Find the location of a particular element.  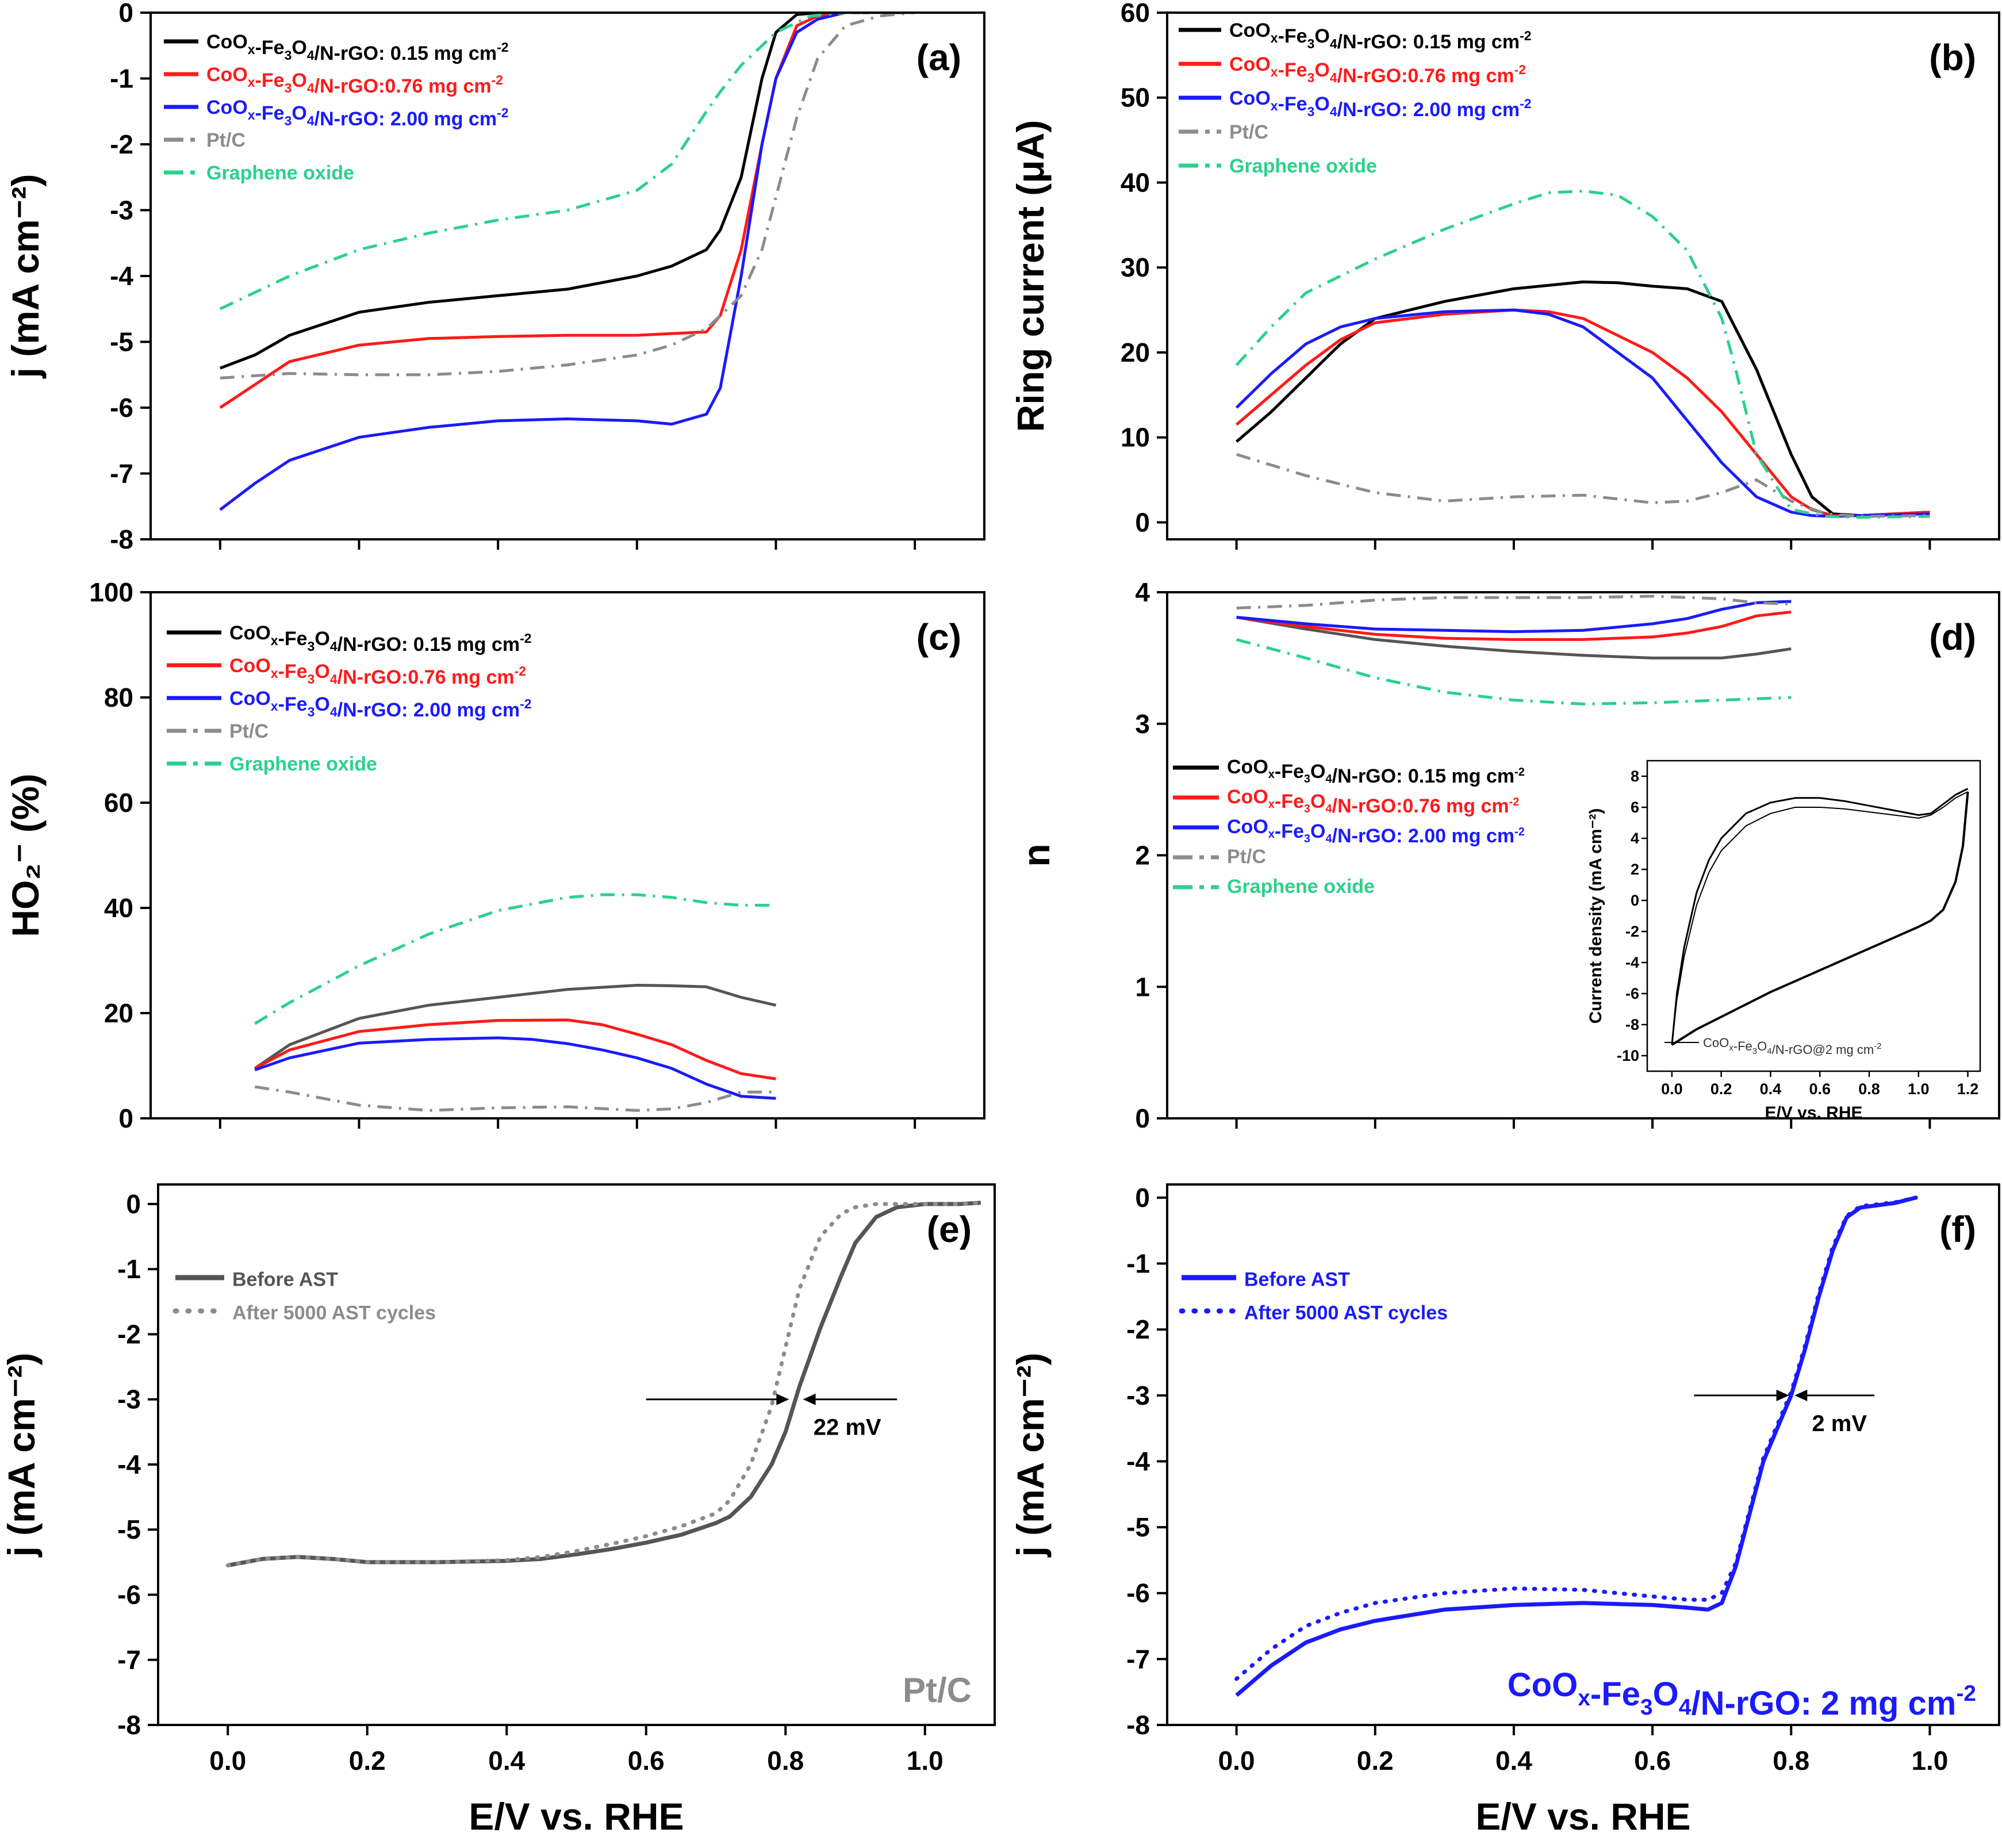

panel-label: (b) is located at coordinates (1952, 57).